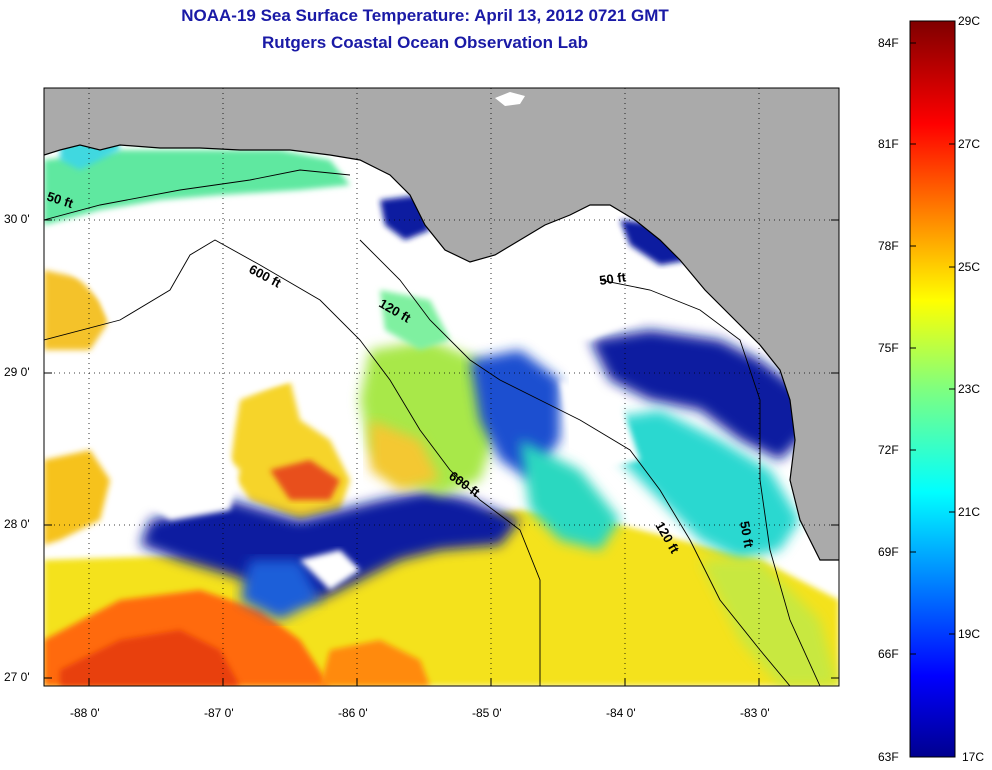 The image size is (992, 770). I want to click on colorbar-celsius-label: 21C, so click(969, 512).